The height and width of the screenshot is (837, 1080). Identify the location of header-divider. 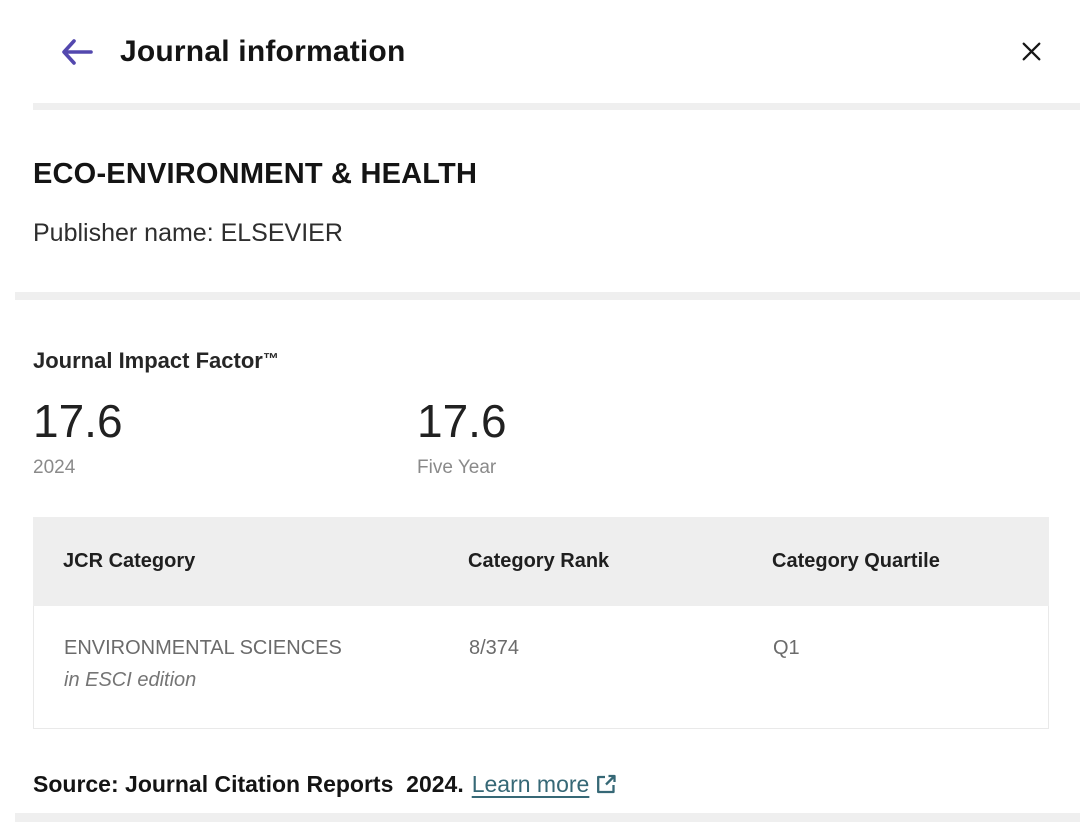
(556, 106).